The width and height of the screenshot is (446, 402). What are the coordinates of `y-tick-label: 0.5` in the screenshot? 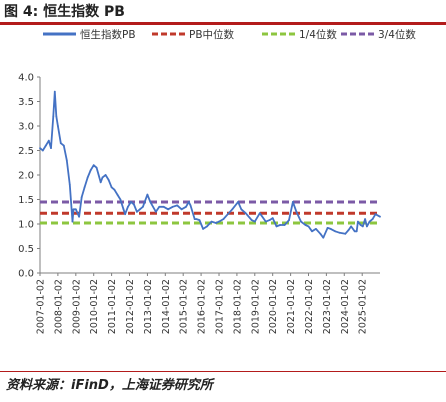 It's located at (26, 249).